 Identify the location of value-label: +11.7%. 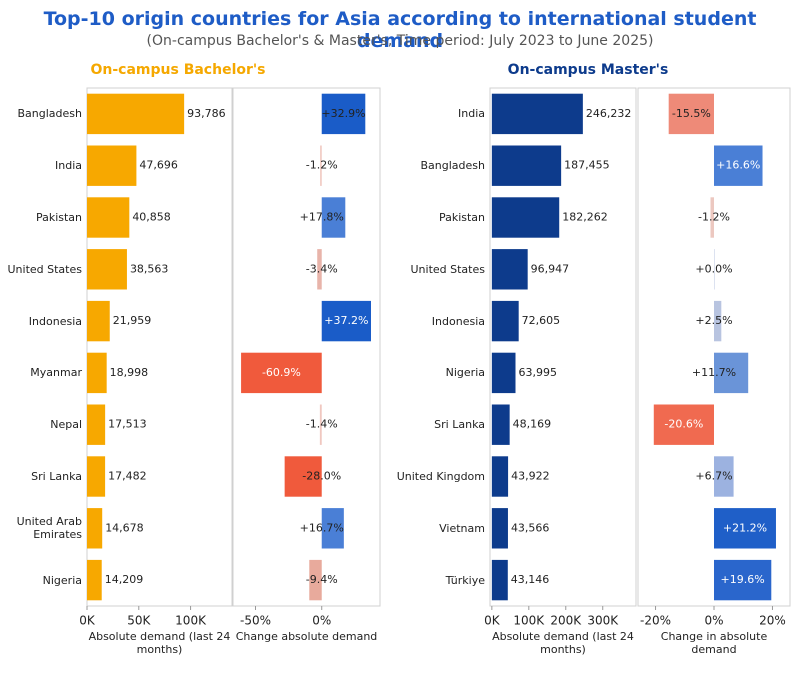
(714, 372).